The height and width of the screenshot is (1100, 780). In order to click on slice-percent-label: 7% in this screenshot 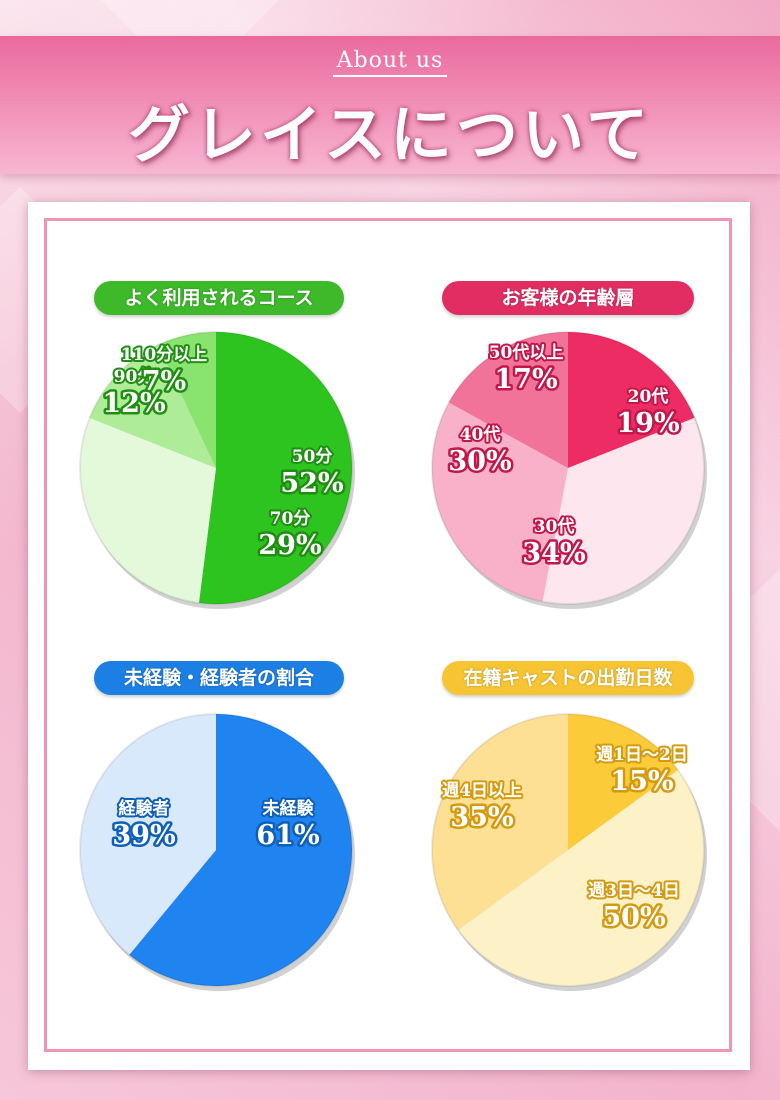, I will do `click(164, 381)`.